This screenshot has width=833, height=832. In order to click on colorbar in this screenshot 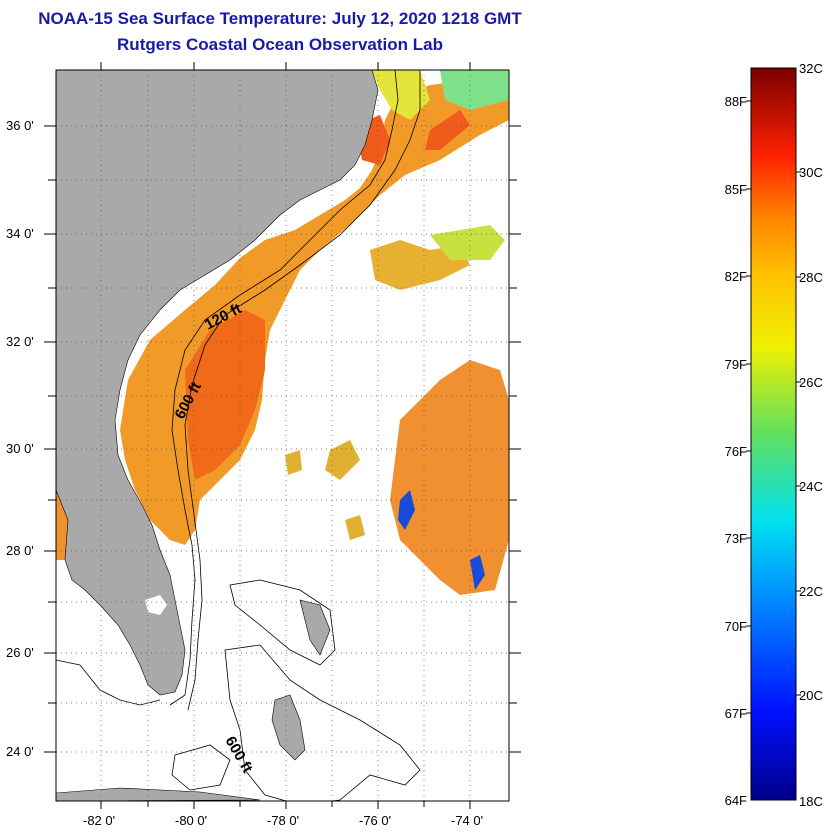, I will do `click(773, 434)`.